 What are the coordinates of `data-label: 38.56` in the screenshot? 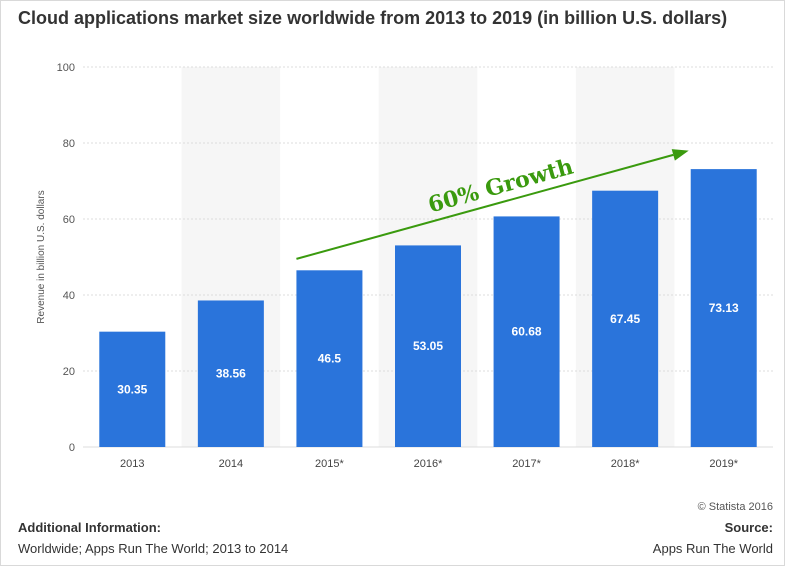 It's located at (231, 374).